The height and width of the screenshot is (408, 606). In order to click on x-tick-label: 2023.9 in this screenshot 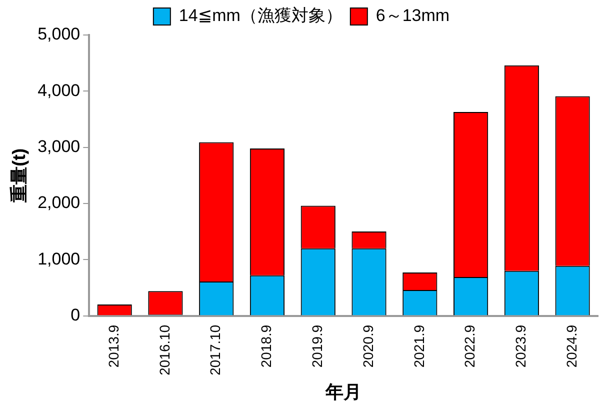, I will do `click(520, 346)`.